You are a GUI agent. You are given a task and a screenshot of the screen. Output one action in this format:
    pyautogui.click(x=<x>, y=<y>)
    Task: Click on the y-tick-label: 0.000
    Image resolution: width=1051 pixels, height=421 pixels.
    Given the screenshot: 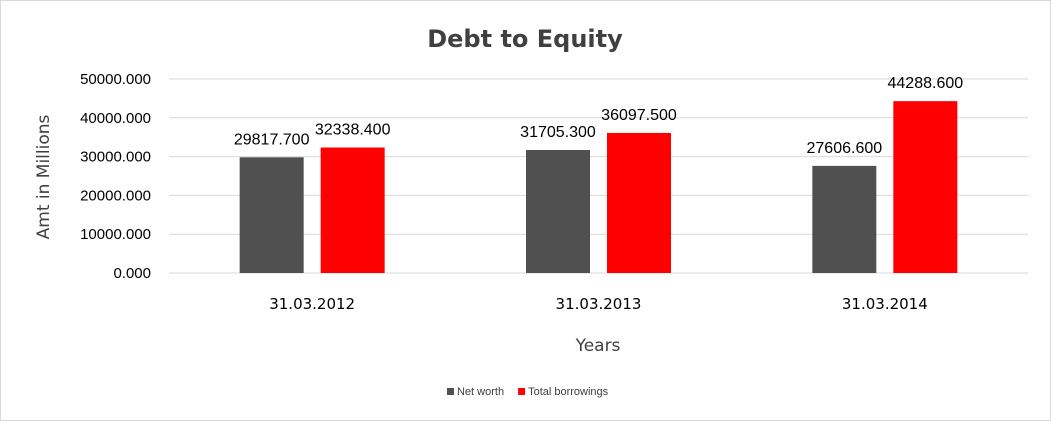 What is the action you would take?
    pyautogui.click(x=132, y=273)
    